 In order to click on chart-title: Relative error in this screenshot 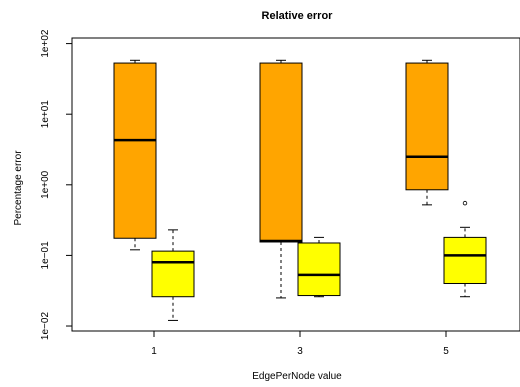, I will do `click(298, 16)`.